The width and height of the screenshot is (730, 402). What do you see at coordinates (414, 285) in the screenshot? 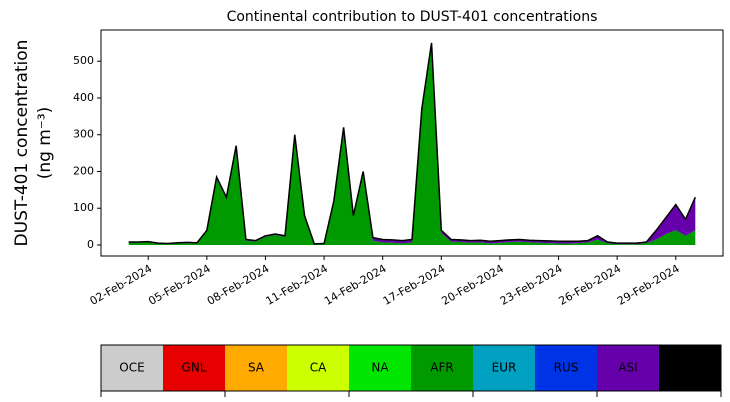
I see `x-tick-label: 17-Feb-2024` at bounding box center [414, 285].